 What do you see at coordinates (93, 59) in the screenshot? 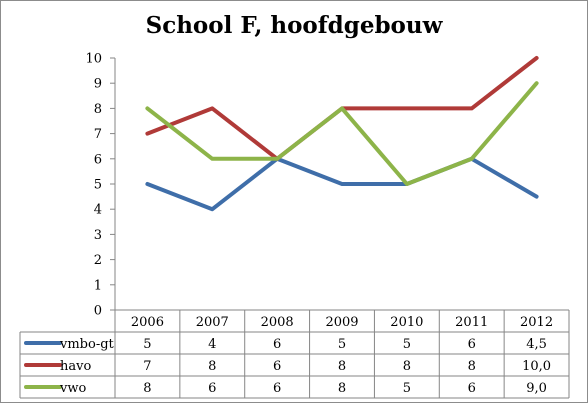
I see `y-tick-label: 10` at bounding box center [93, 59].